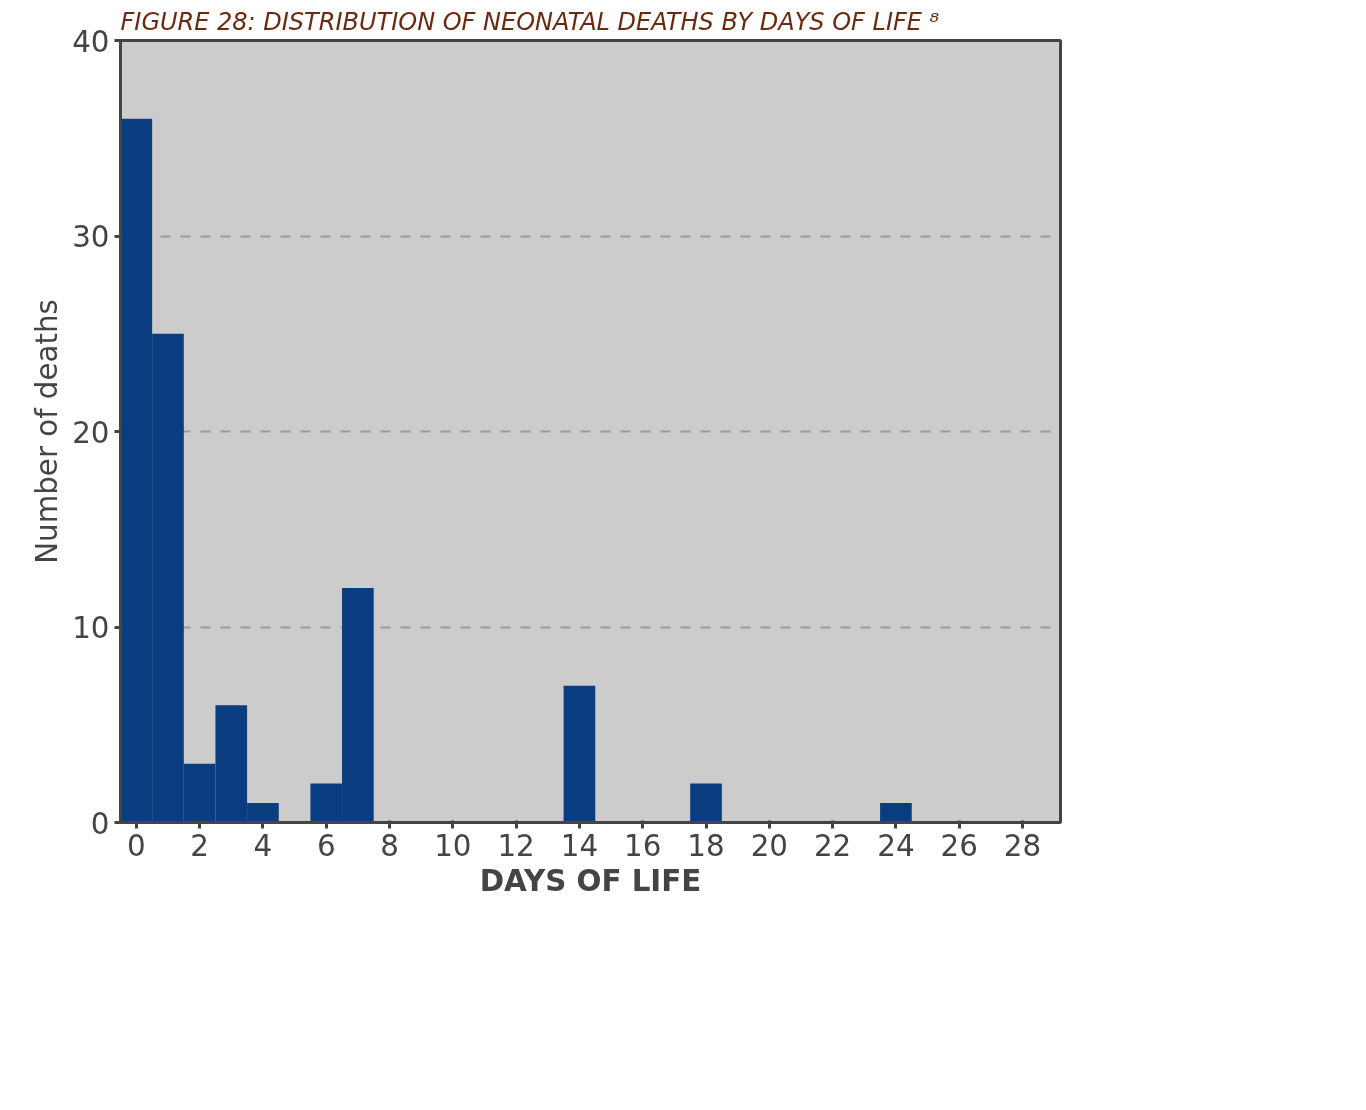 Image resolution: width=1366 pixels, height=1110 pixels. What do you see at coordinates (590, 880) in the screenshot?
I see `x-axis-title: DAYS OF LIFE` at bounding box center [590, 880].